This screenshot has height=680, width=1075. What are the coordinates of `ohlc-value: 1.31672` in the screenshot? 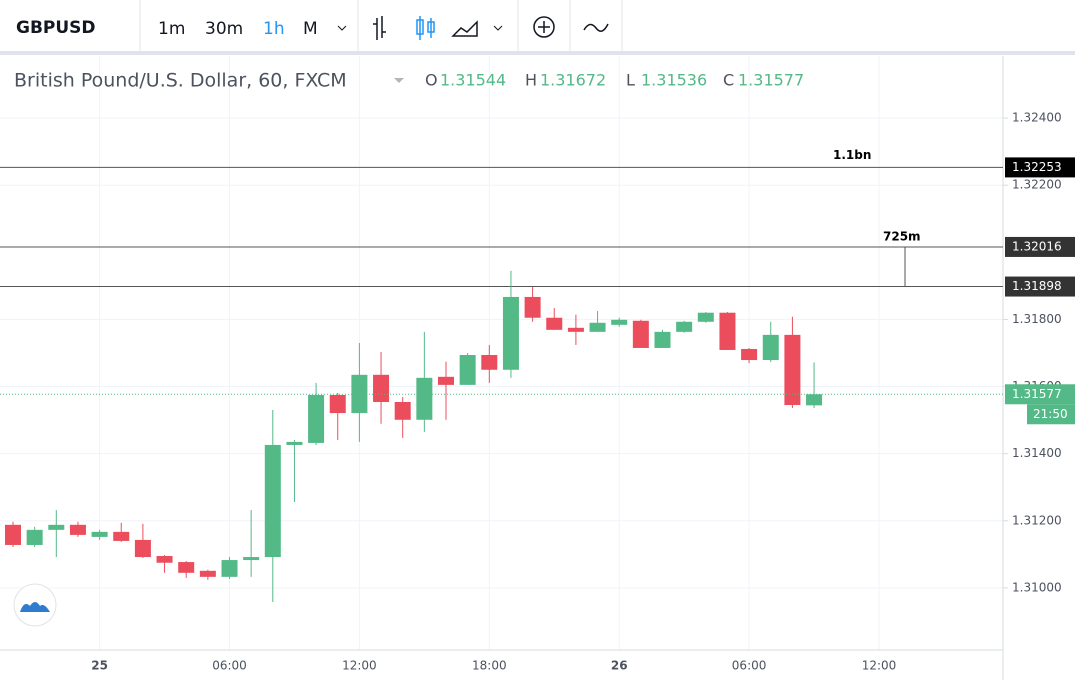 It's located at (573, 80).